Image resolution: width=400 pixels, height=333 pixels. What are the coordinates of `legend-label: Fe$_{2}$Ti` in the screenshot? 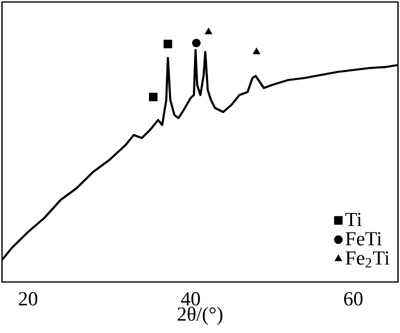 It's located at (368, 259).